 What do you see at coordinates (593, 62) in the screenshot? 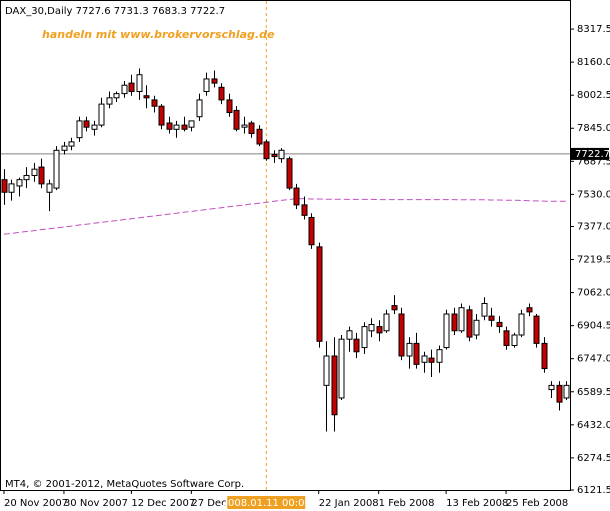
I see `y-tick-label: 8160.0` at bounding box center [593, 62].